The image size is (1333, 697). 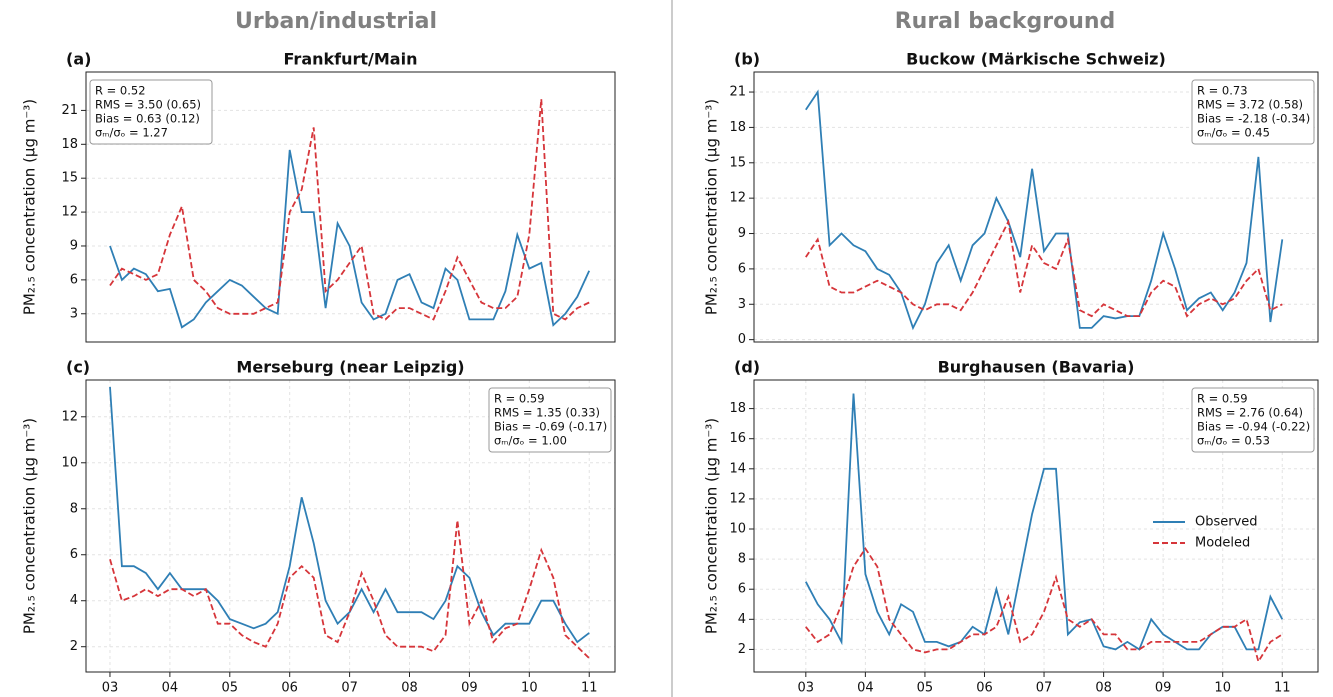 I want to click on stats-text: Bias = 0.63 (0.12), so click(x=147, y=119).